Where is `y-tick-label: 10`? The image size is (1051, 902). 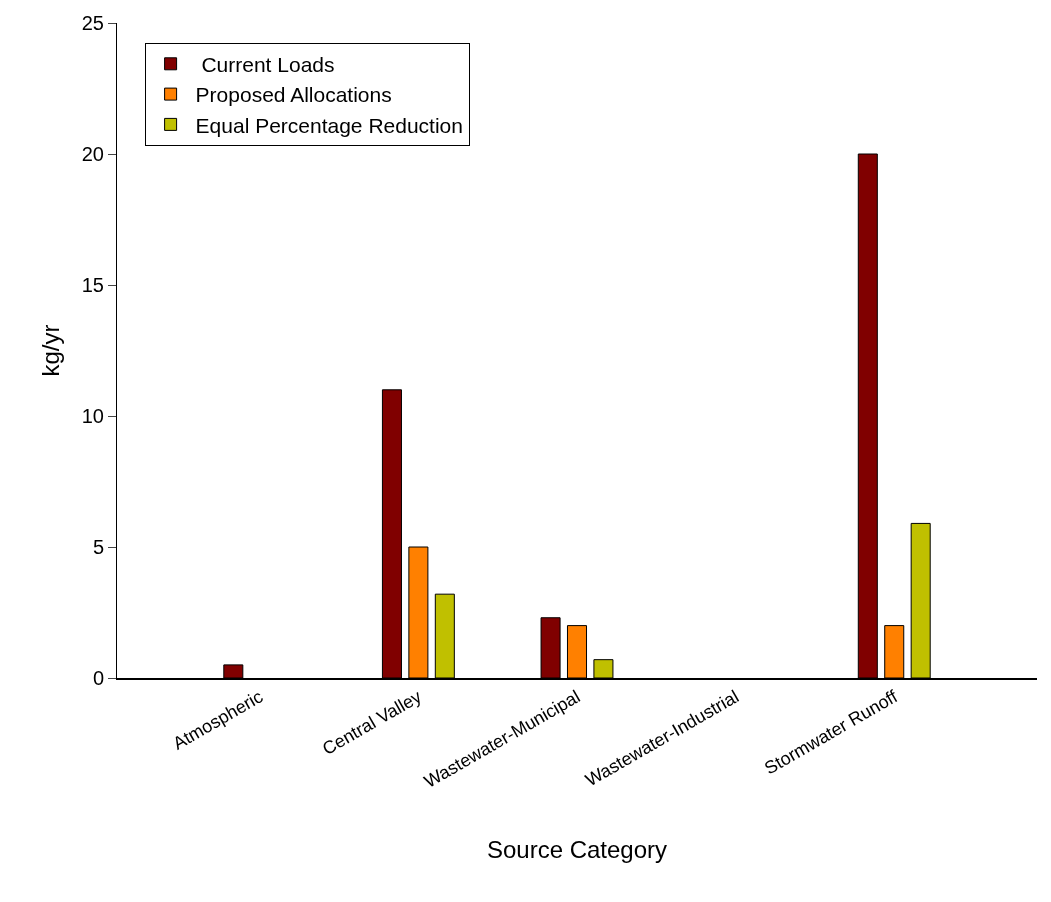 y-tick-label: 10 is located at coordinates (92, 416).